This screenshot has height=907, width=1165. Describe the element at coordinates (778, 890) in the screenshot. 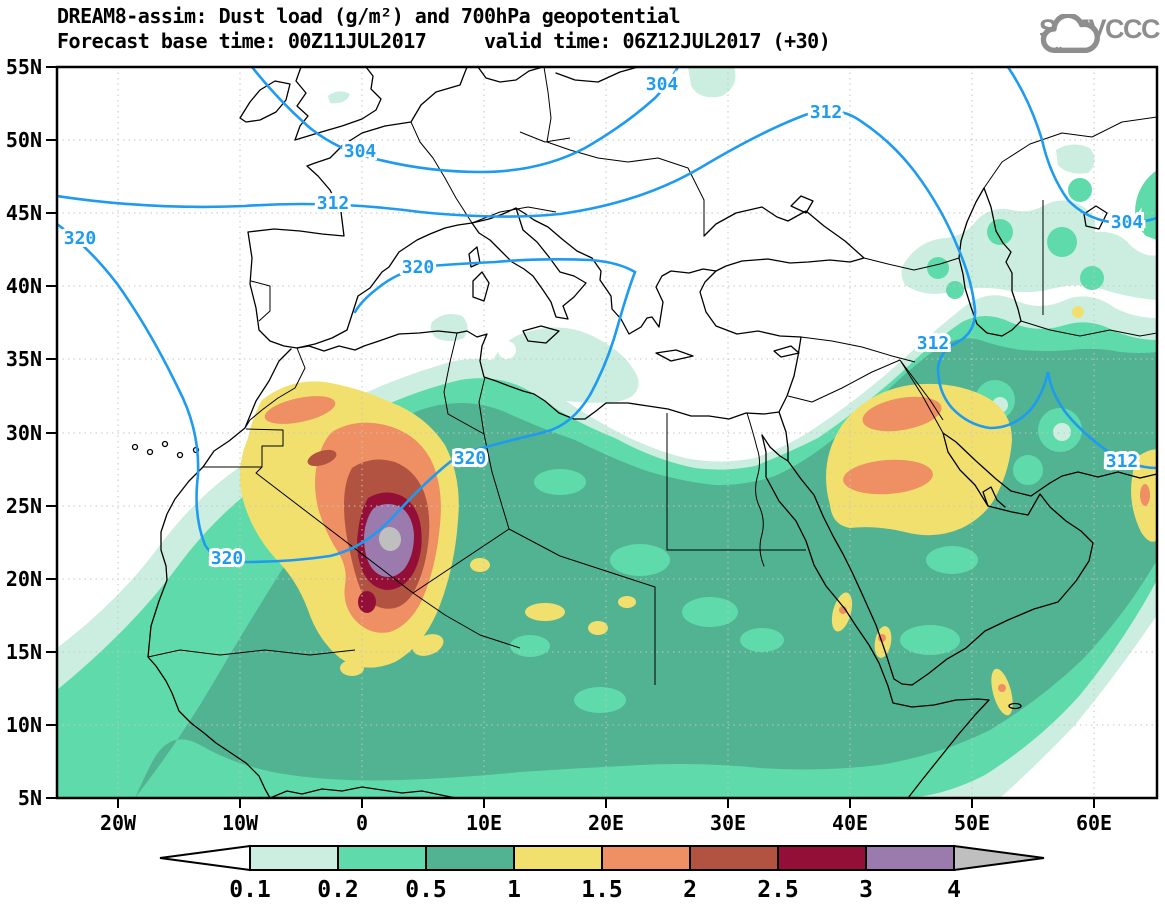

I see `colorbar-label-2.5: 2.5` at that location.